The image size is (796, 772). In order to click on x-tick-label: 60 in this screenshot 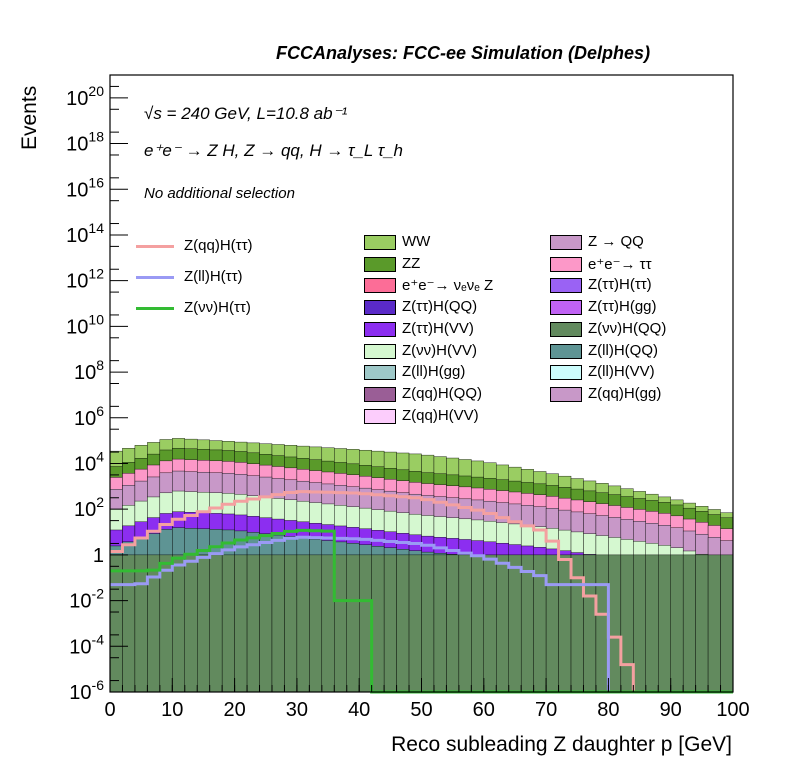, I will do `click(484, 710)`.